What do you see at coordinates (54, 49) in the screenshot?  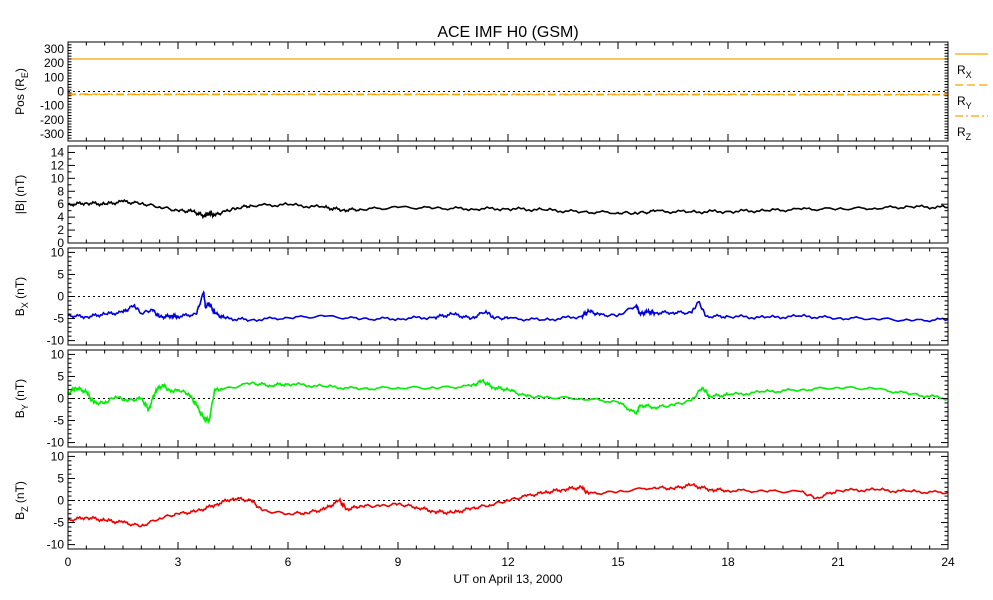 I see `y-tick-label: 300` at bounding box center [54, 49].